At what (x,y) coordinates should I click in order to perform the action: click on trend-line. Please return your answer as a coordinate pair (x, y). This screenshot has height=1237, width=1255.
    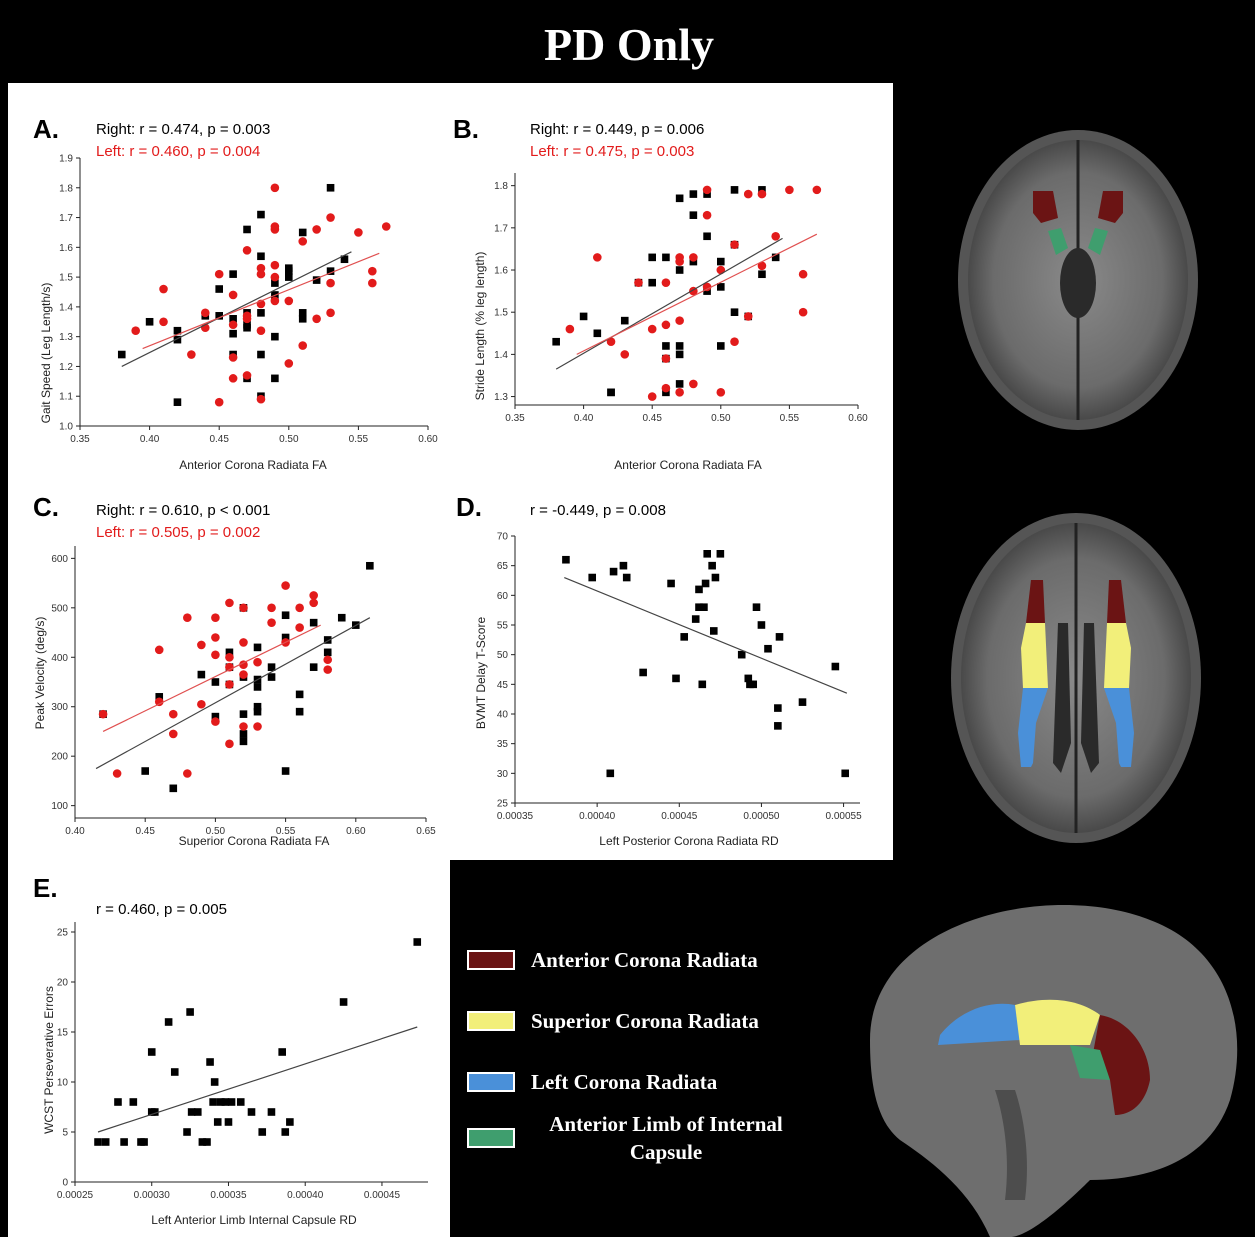
    Looking at the image, I should click on (261, 301).